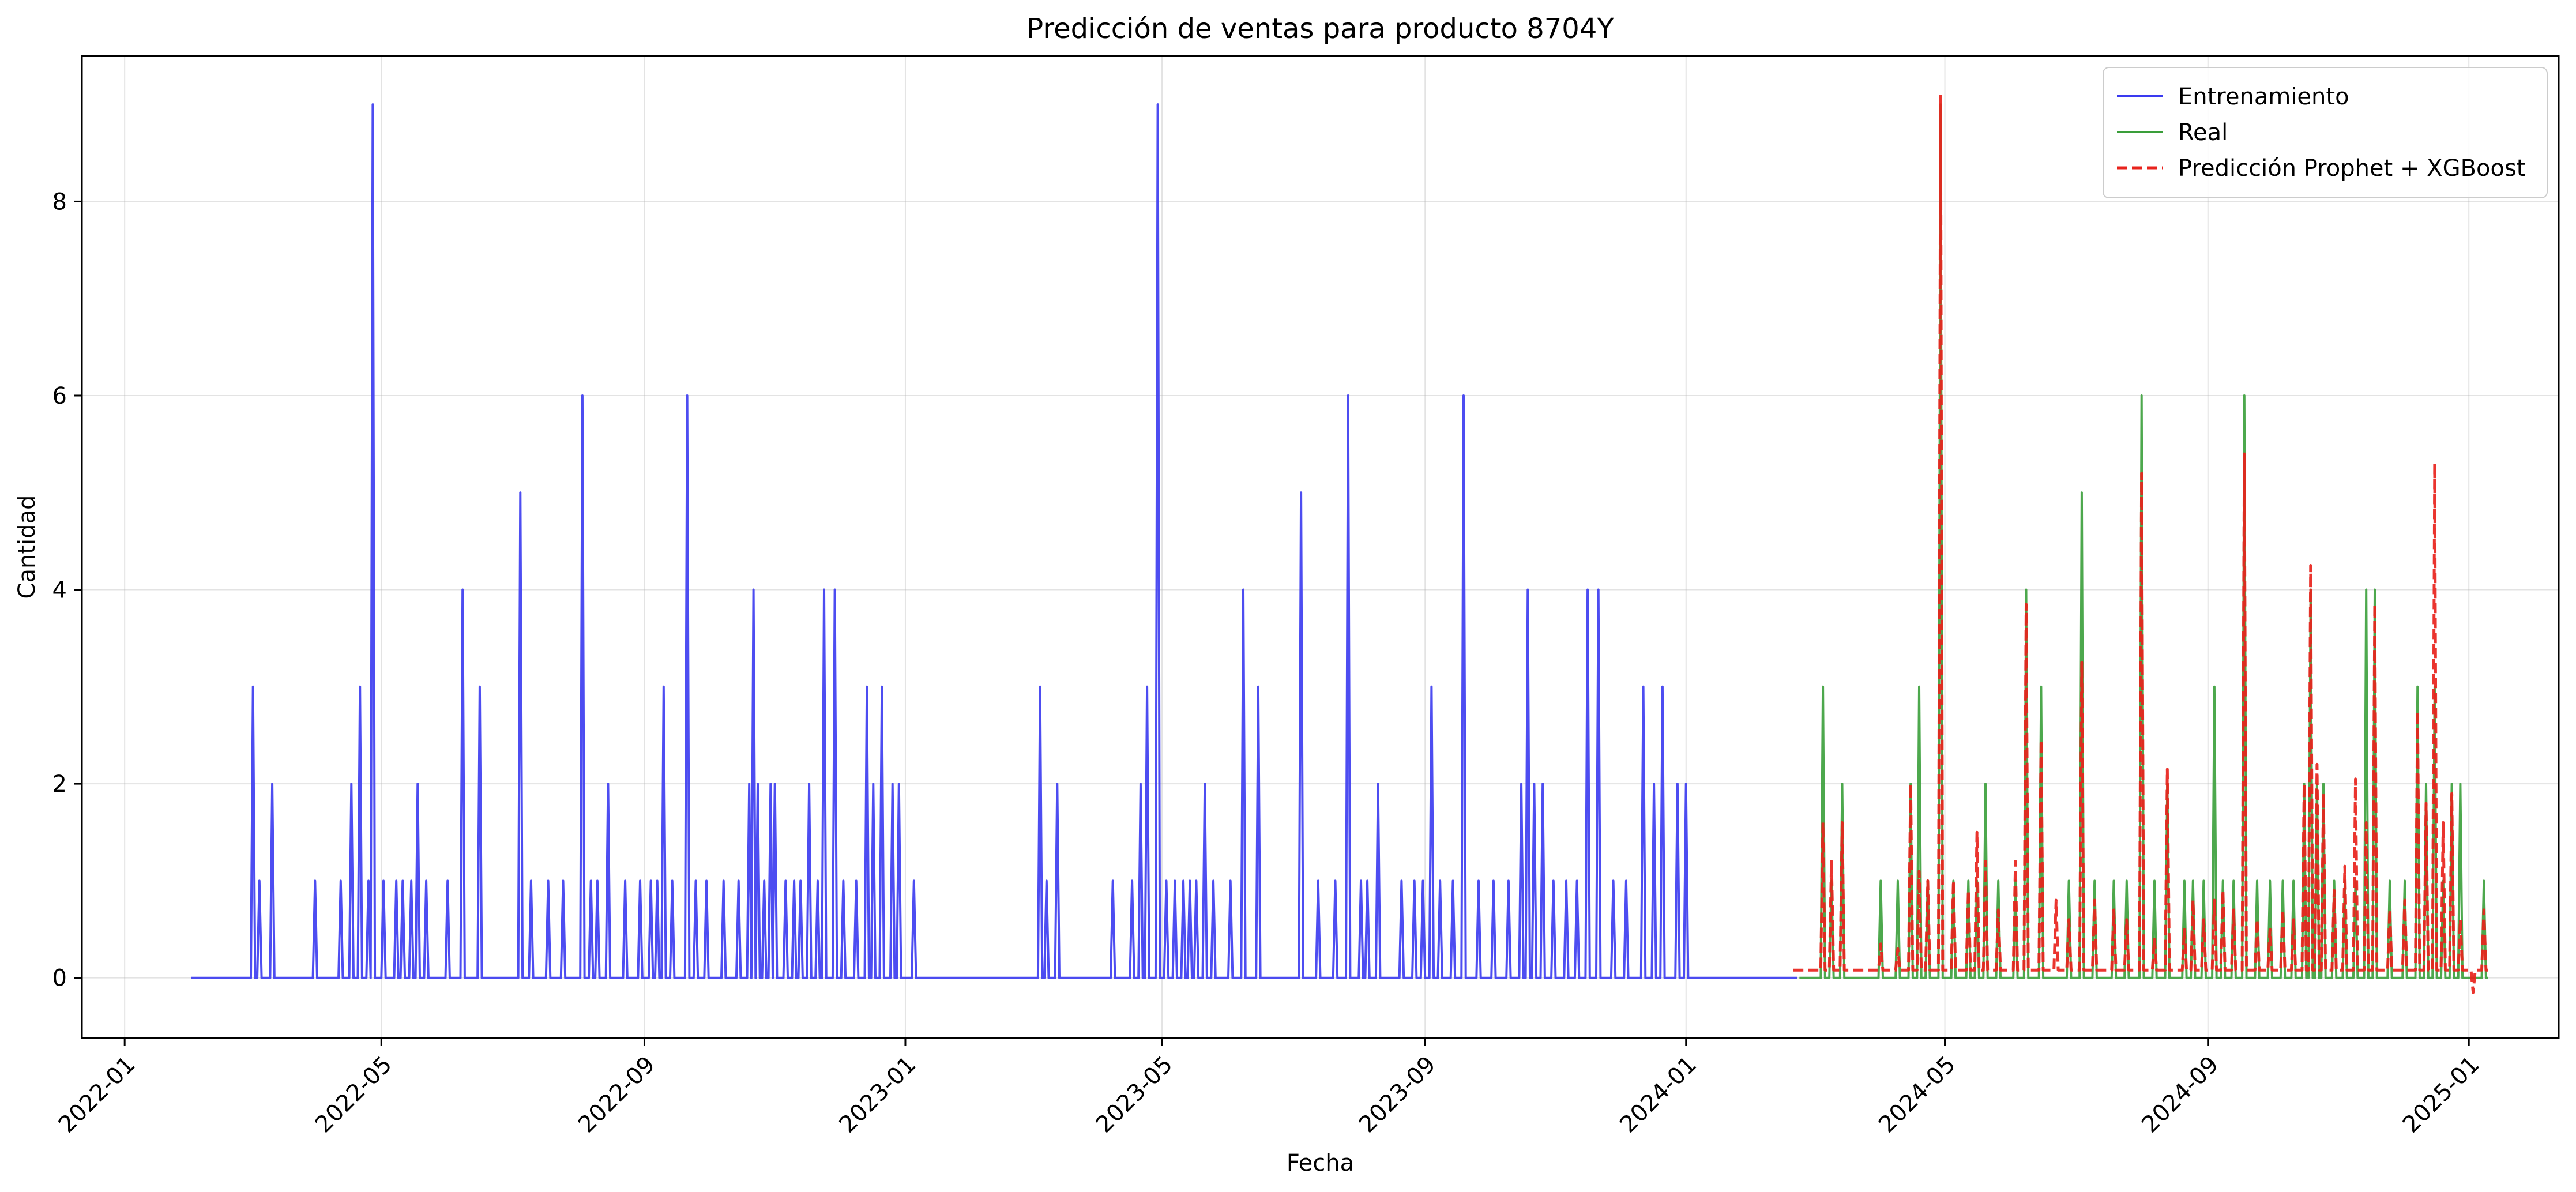  Describe the element at coordinates (1320, 29) in the screenshot. I see `chart-title: Predicción de ventas para producto 8704Y` at that location.